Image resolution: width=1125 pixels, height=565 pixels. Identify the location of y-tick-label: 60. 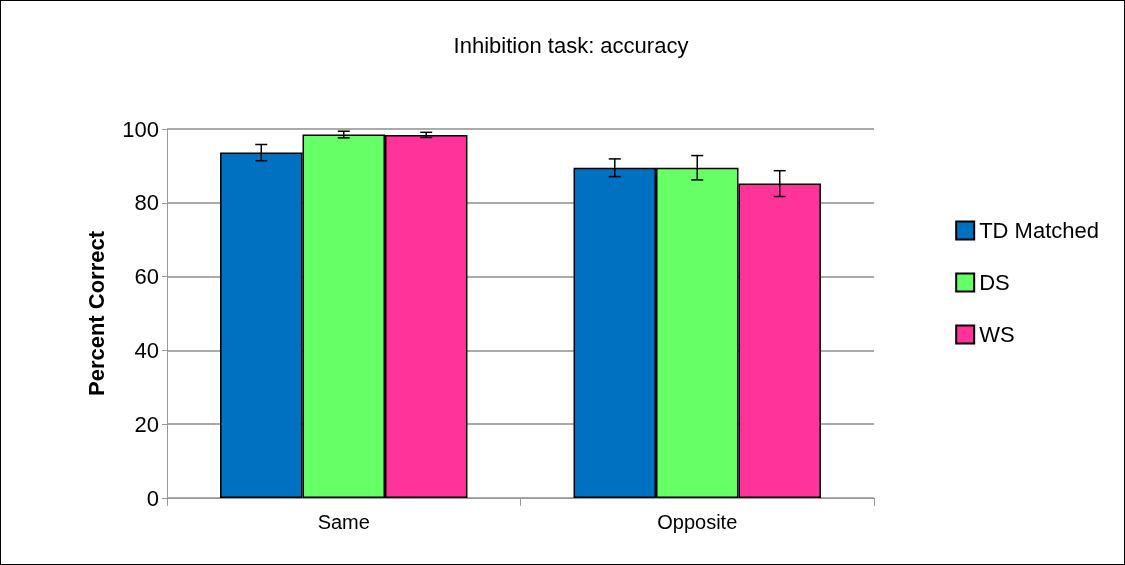
(146, 277).